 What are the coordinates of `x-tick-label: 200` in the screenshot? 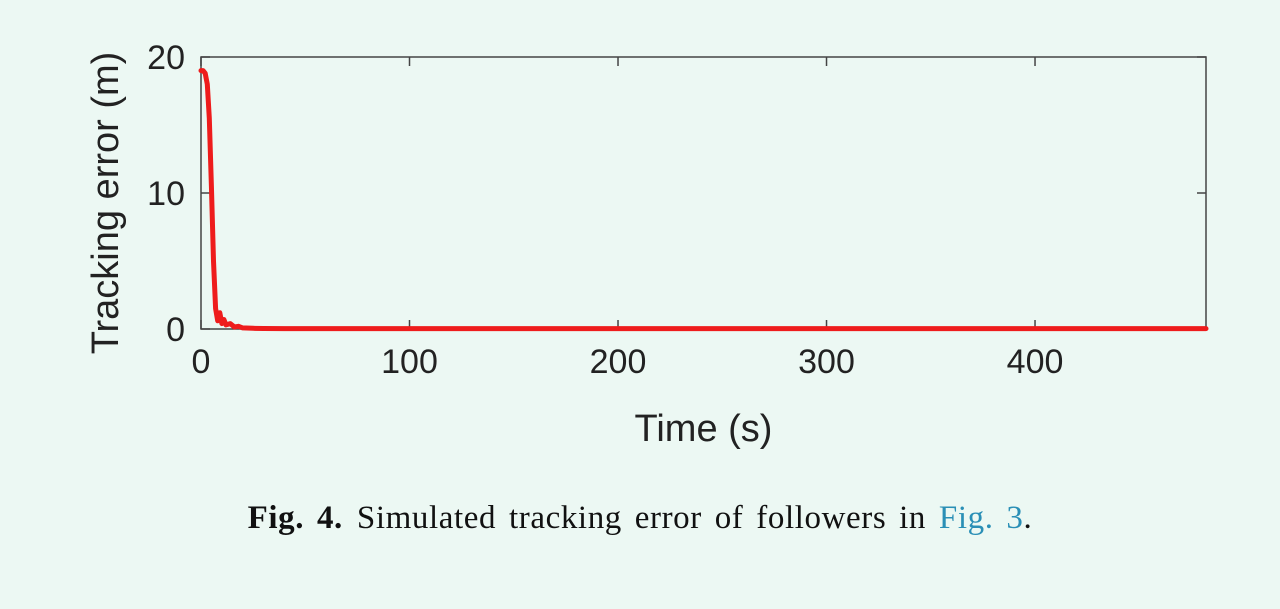 It's located at (618, 362).